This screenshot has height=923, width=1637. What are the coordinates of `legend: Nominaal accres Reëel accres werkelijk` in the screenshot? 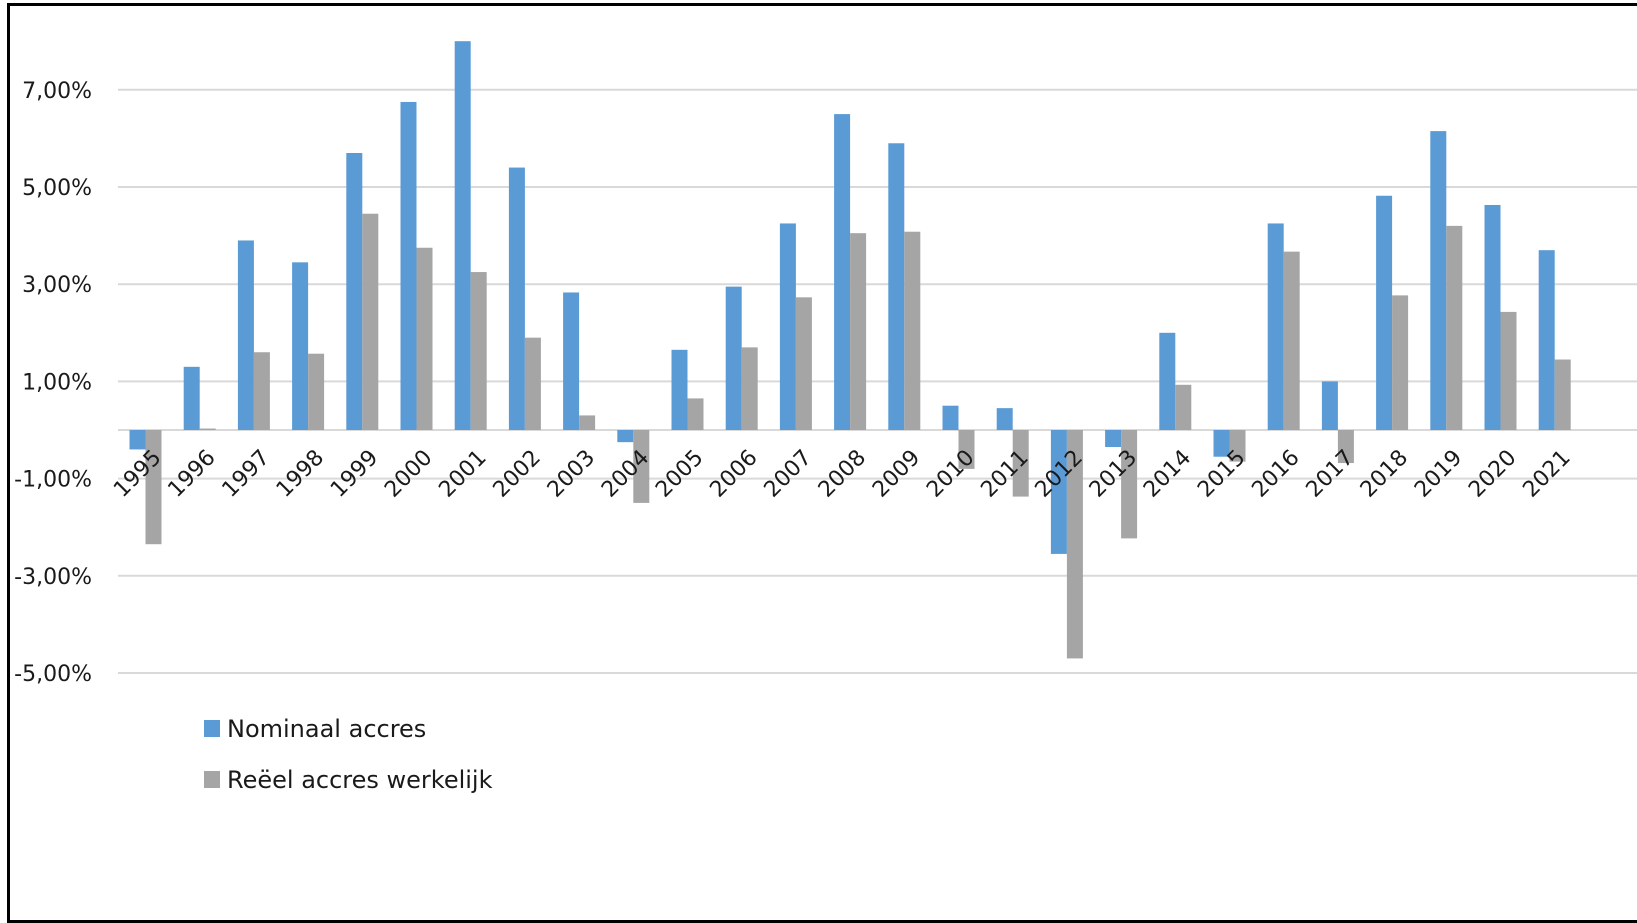 It's located at (348, 754).